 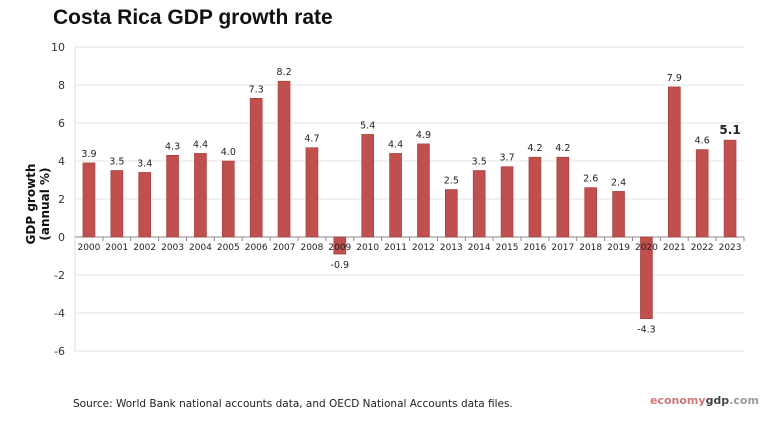 What do you see at coordinates (172, 248) in the screenshot?
I see `x-tick-label: 2003` at bounding box center [172, 248].